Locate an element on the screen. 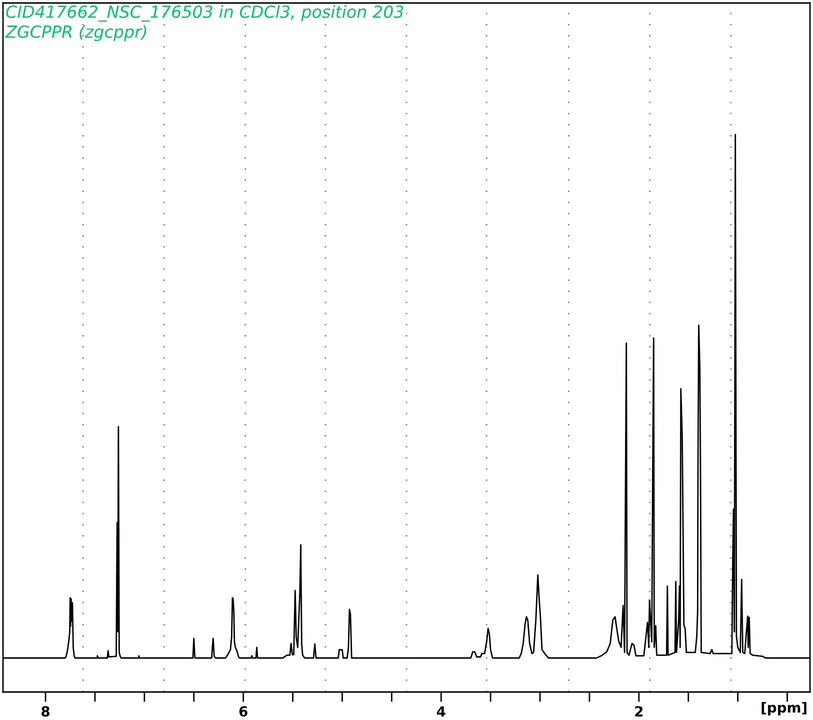  x-tick-label: 4 is located at coordinates (441, 711).